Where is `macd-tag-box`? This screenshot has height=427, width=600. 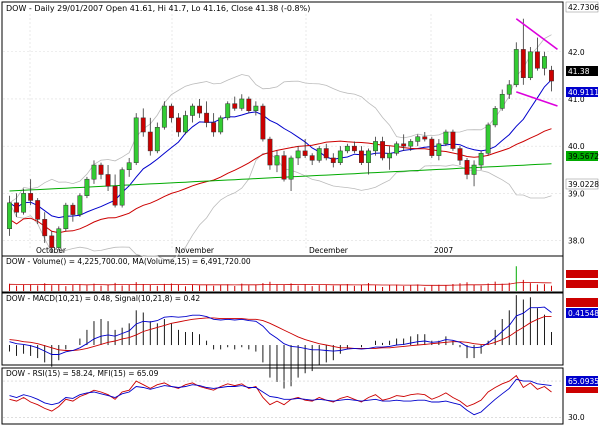
macd-tag-box is located at coordinates (582, 313).